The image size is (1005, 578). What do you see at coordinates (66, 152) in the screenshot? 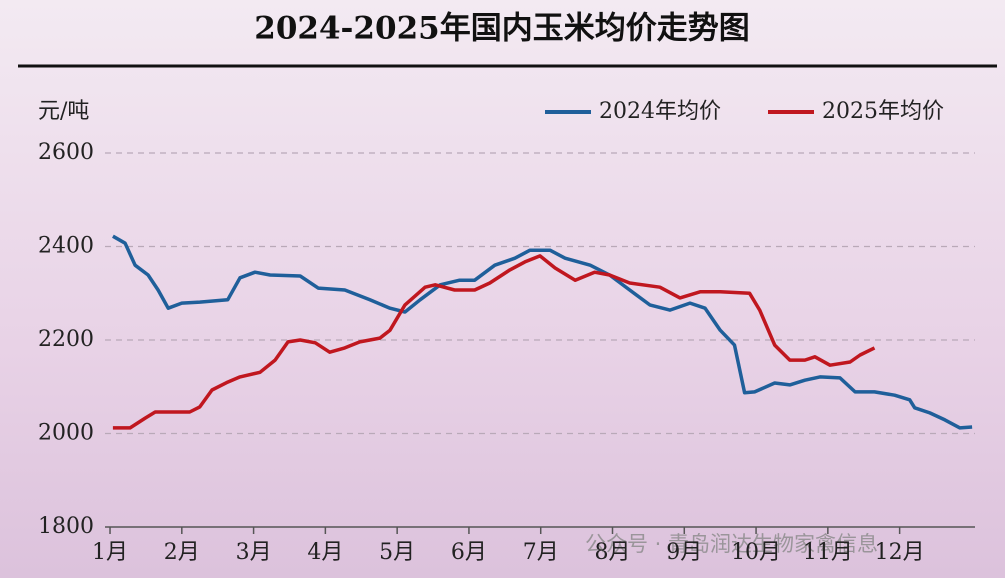
I see `y-tick-label: 2600` at bounding box center [66, 152].